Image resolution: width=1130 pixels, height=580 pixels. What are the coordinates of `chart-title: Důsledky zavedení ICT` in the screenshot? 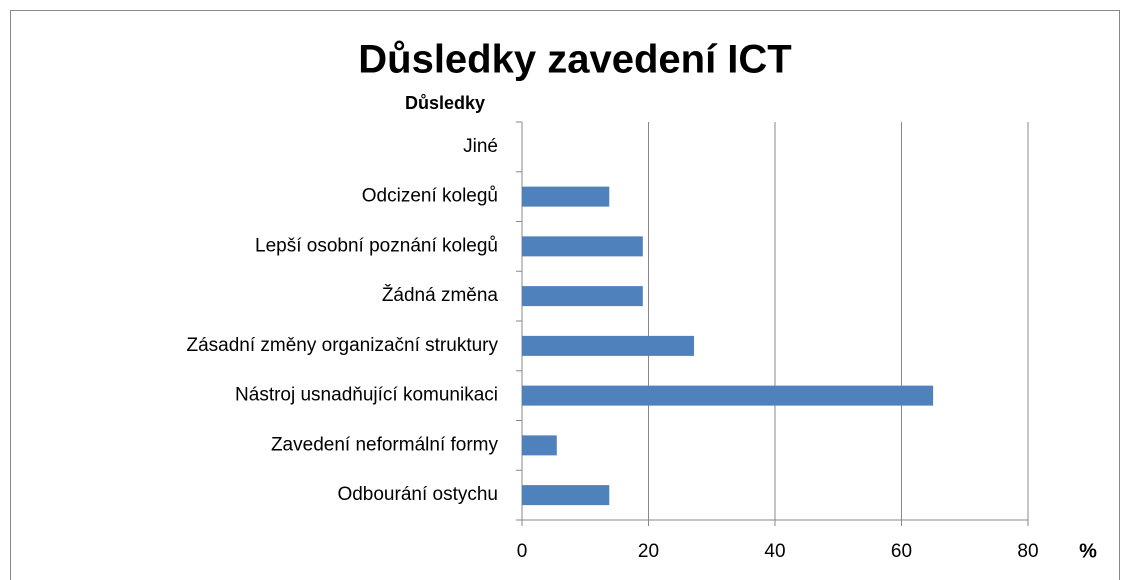 It's located at (574, 60).